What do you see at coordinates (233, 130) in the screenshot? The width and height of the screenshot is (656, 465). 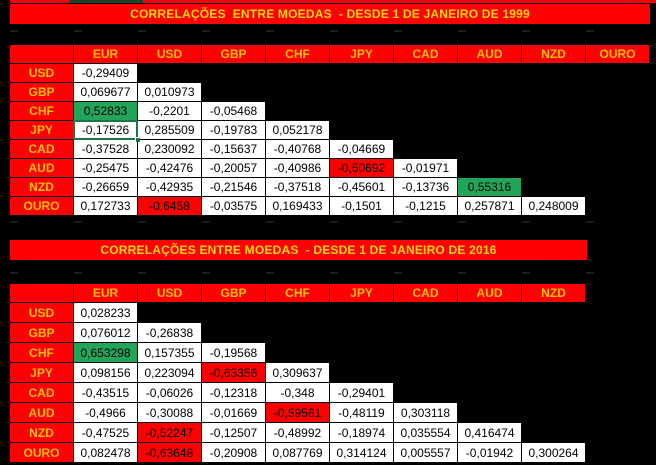 I see `cell-jpy-gbp: -0,19783` at bounding box center [233, 130].